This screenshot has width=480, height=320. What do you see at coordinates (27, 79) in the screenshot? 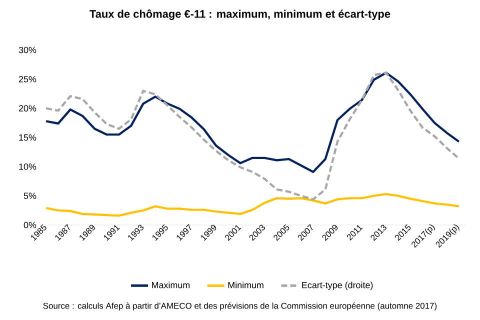
I see `y-tick-label: 25%` at bounding box center [27, 79].